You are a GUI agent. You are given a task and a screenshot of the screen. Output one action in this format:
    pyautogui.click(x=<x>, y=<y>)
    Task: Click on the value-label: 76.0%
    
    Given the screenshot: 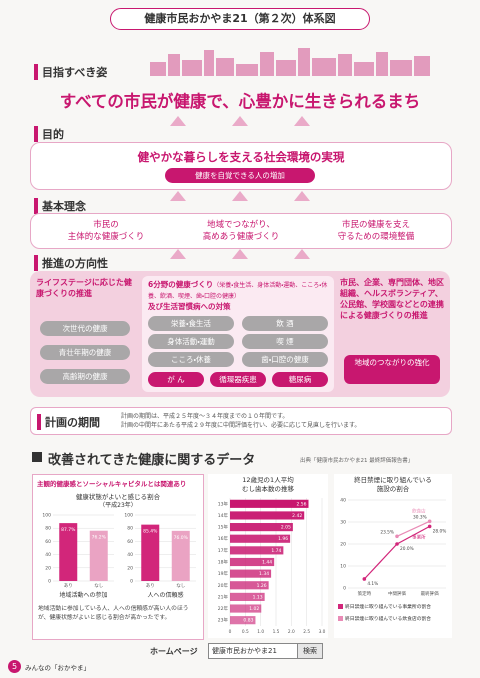 What is the action you would take?
    pyautogui.click(x=181, y=538)
    